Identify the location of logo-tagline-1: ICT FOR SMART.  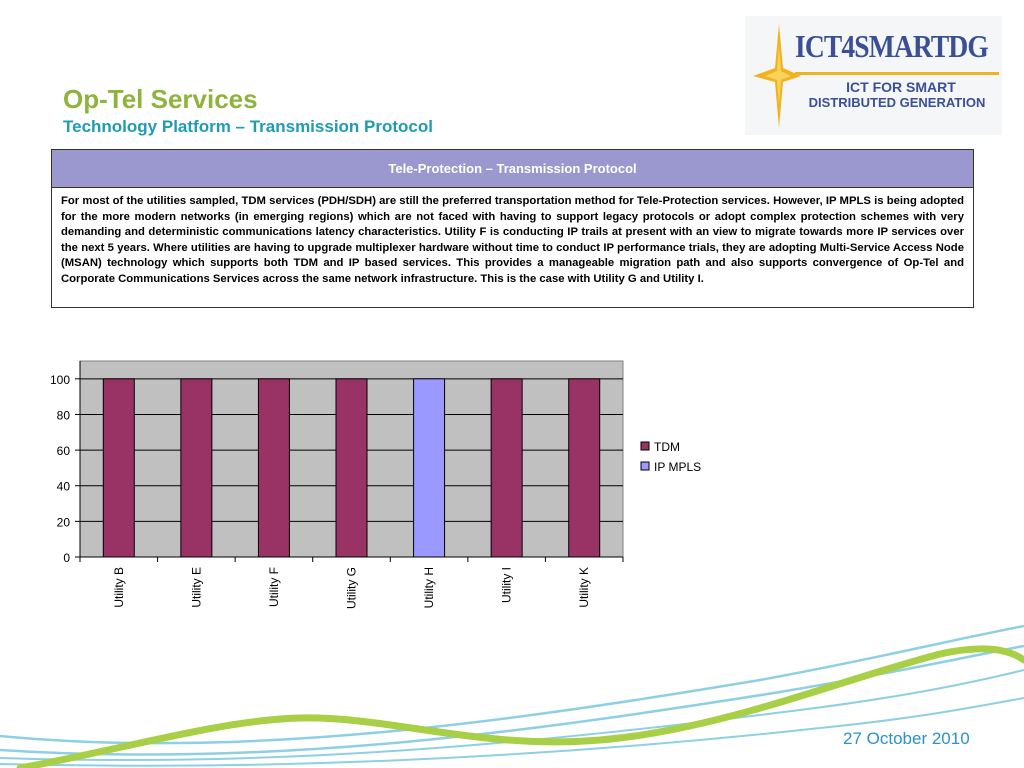
(901, 87).